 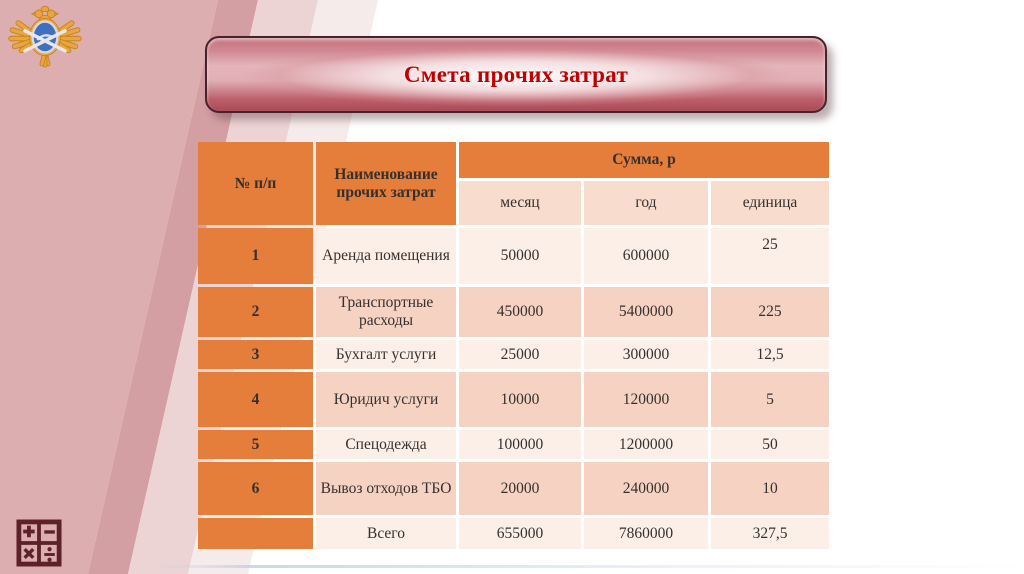 What do you see at coordinates (646, 203) in the screenshot?
I see `subheader-cell-year: год` at bounding box center [646, 203].